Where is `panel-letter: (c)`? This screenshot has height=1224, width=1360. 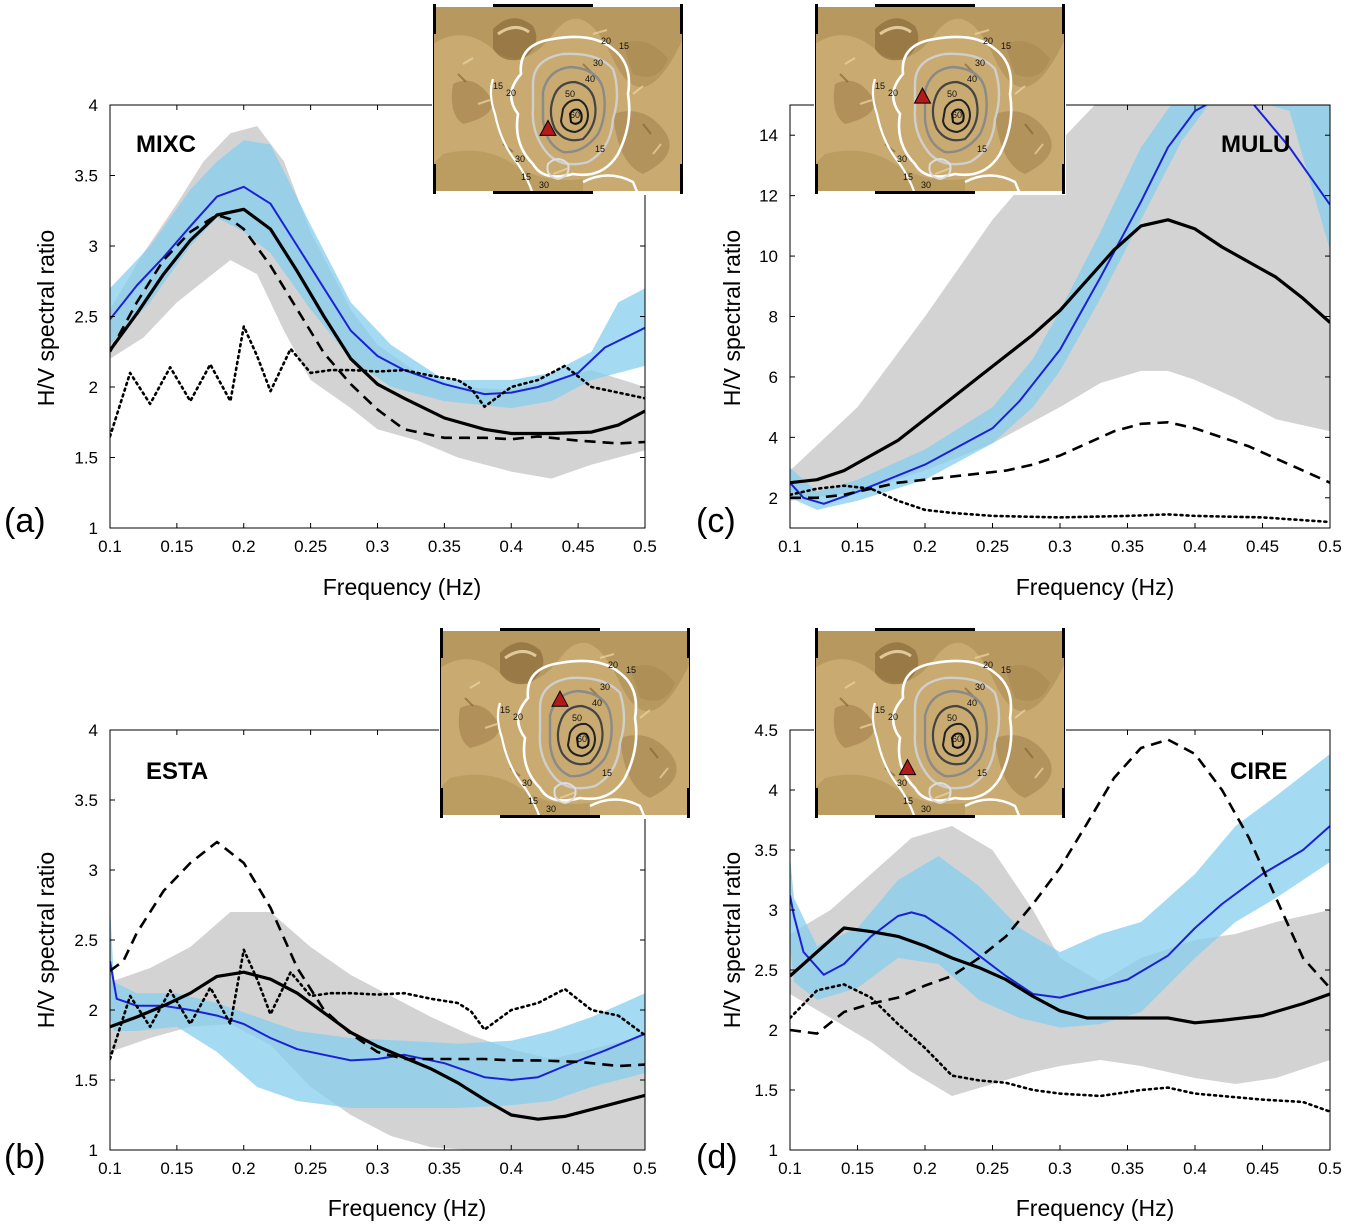 panel-letter: (c) is located at coordinates (716, 521).